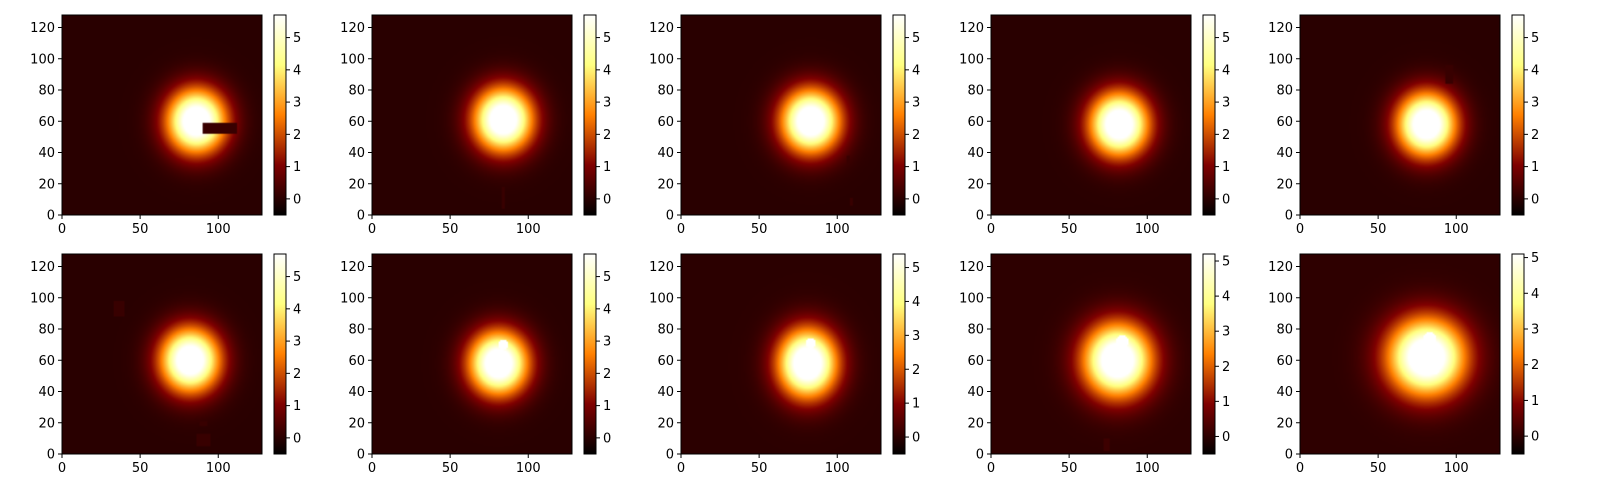 The image size is (1600, 500). I want to click on heatmap-panel-10: 0 50 100 0 20 40 60 80 100 120 0 1 2 3 4 5, so click(1403, 363).